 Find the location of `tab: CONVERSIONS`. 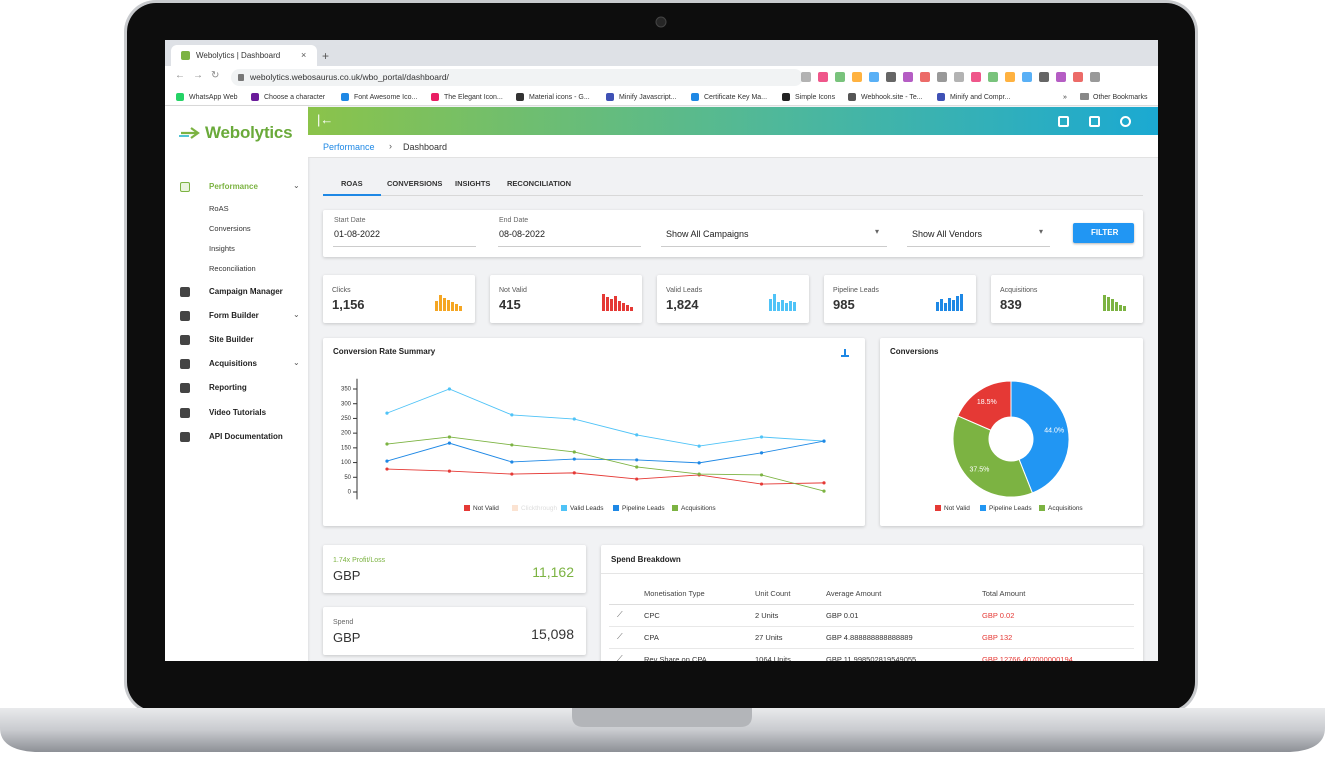

tab: CONVERSIONS is located at coordinates (415, 183).